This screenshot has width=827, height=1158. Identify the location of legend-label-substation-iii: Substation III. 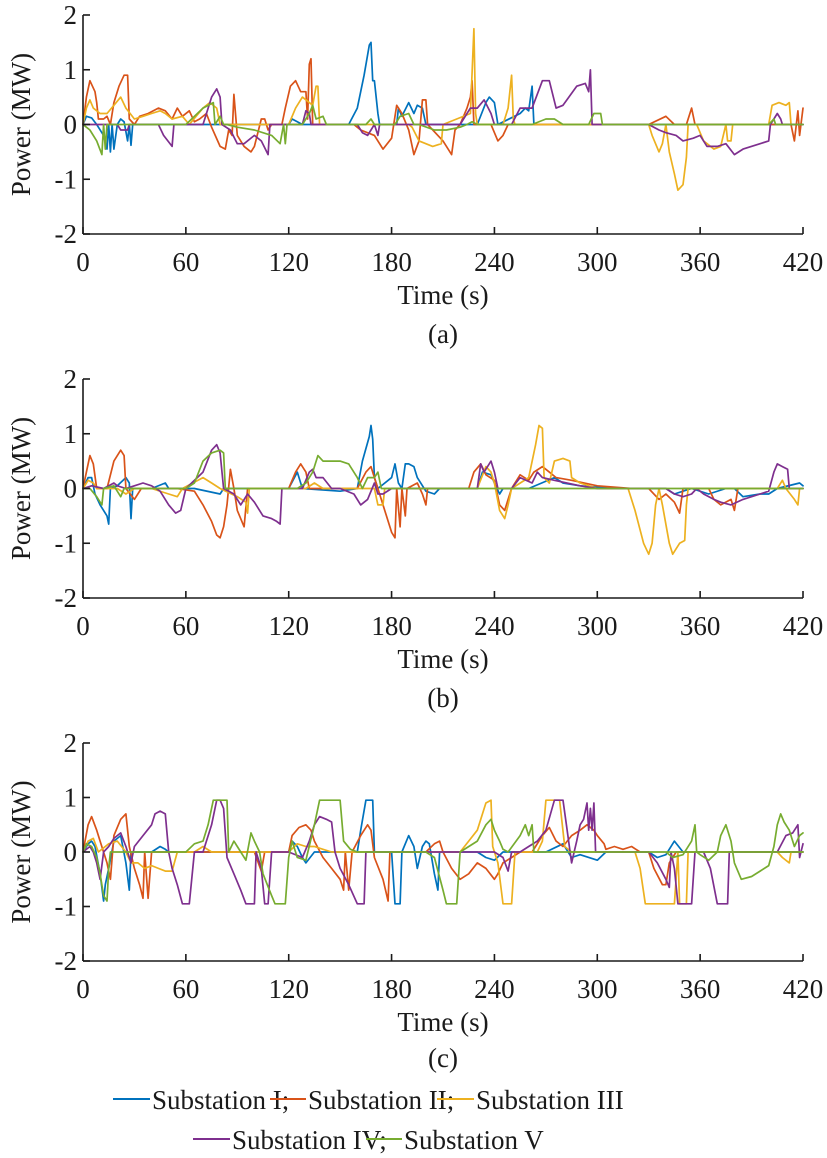
(550, 1100).